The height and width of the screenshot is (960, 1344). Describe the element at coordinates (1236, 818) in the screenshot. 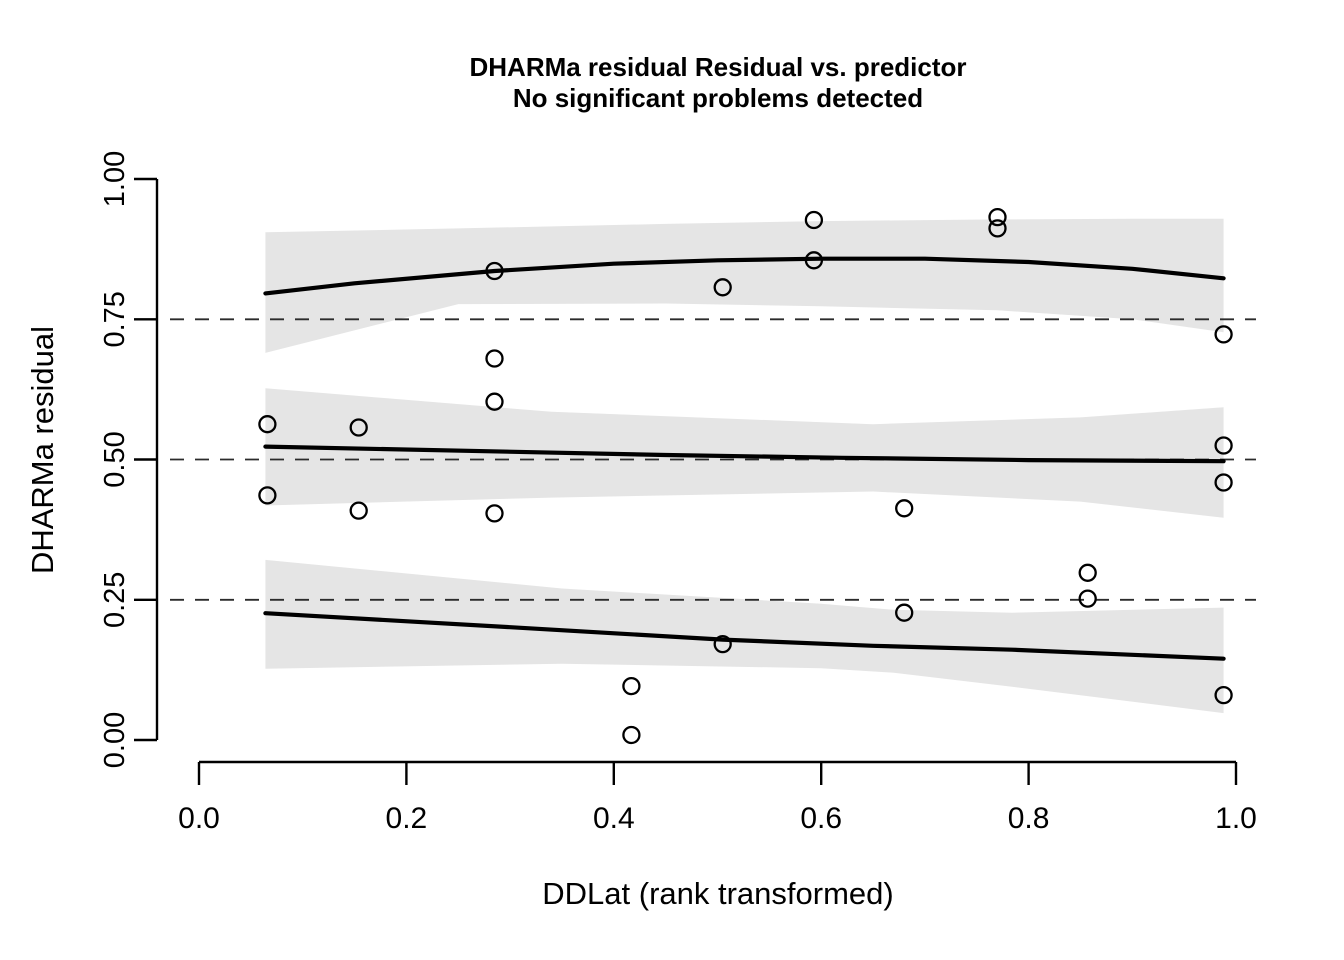

I see `x-tick-label: 1.0` at that location.